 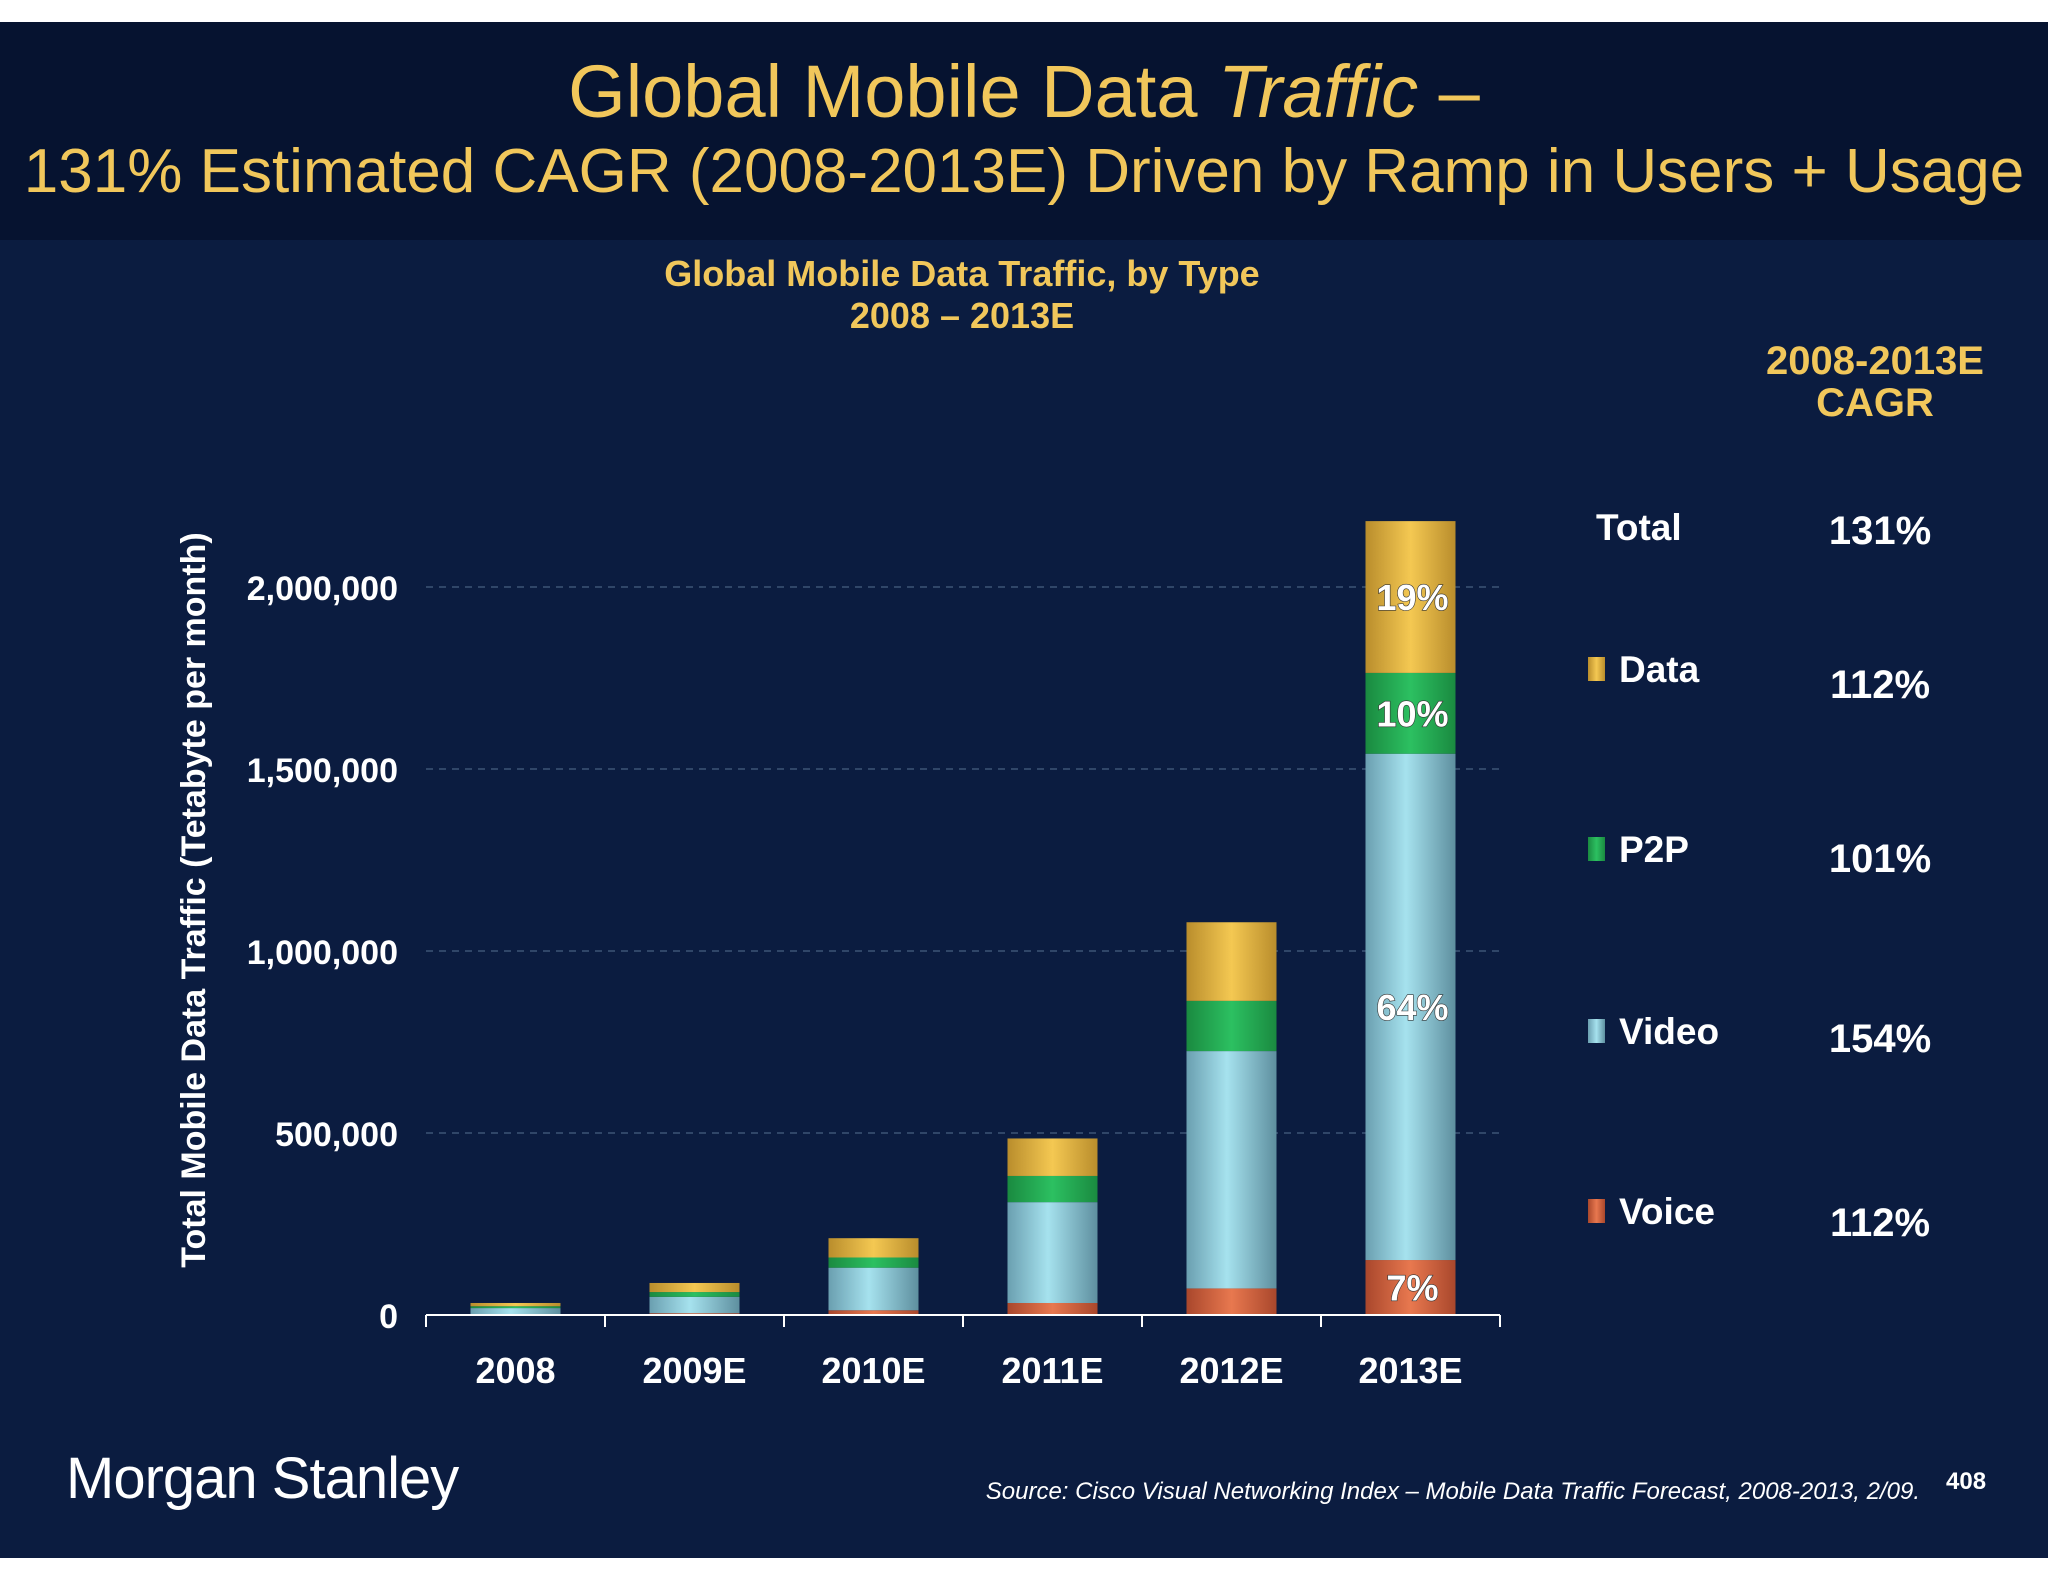 I want to click on chart-subtitle: 2008 – 2013E, so click(x=962, y=315).